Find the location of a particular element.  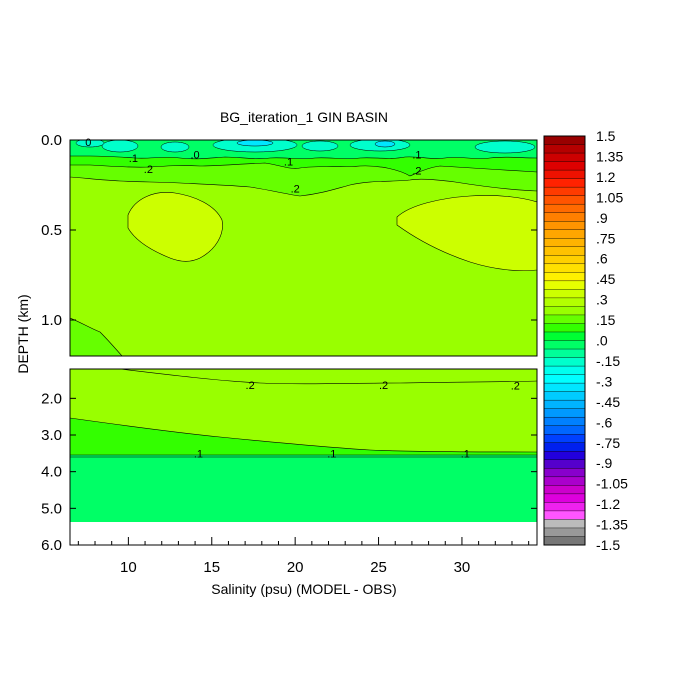

upper-bottom-left-patch is located at coordinates (96, 336).